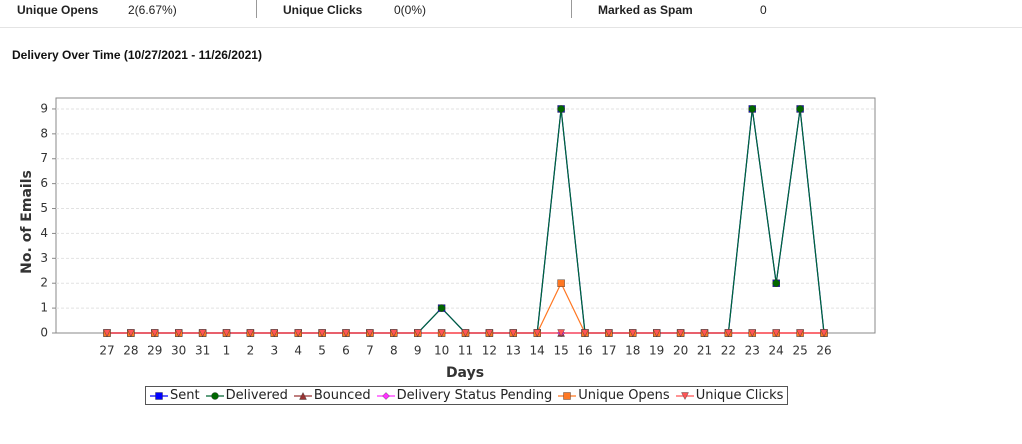 Image resolution: width=1022 pixels, height=444 pixels. I want to click on x-tick-label: 11, so click(465, 351).